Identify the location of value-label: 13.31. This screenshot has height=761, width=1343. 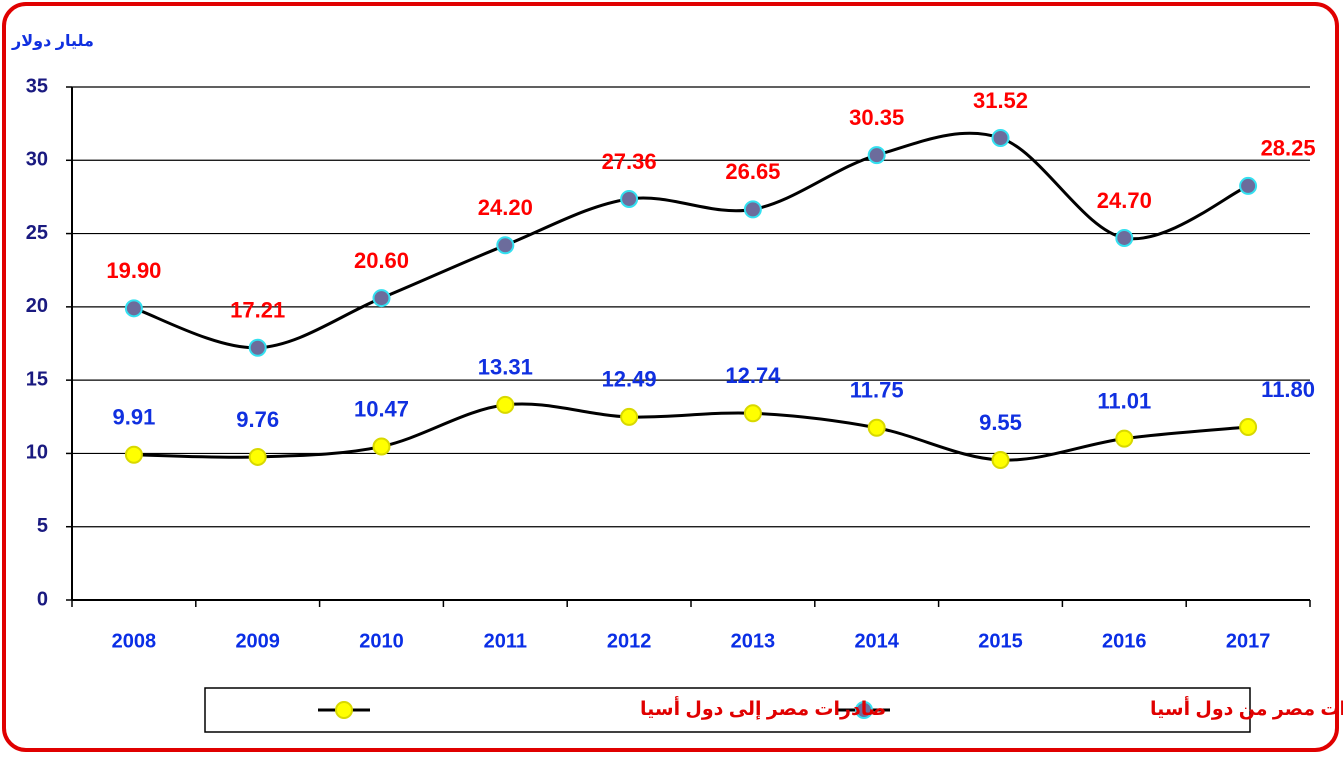
(505, 367).